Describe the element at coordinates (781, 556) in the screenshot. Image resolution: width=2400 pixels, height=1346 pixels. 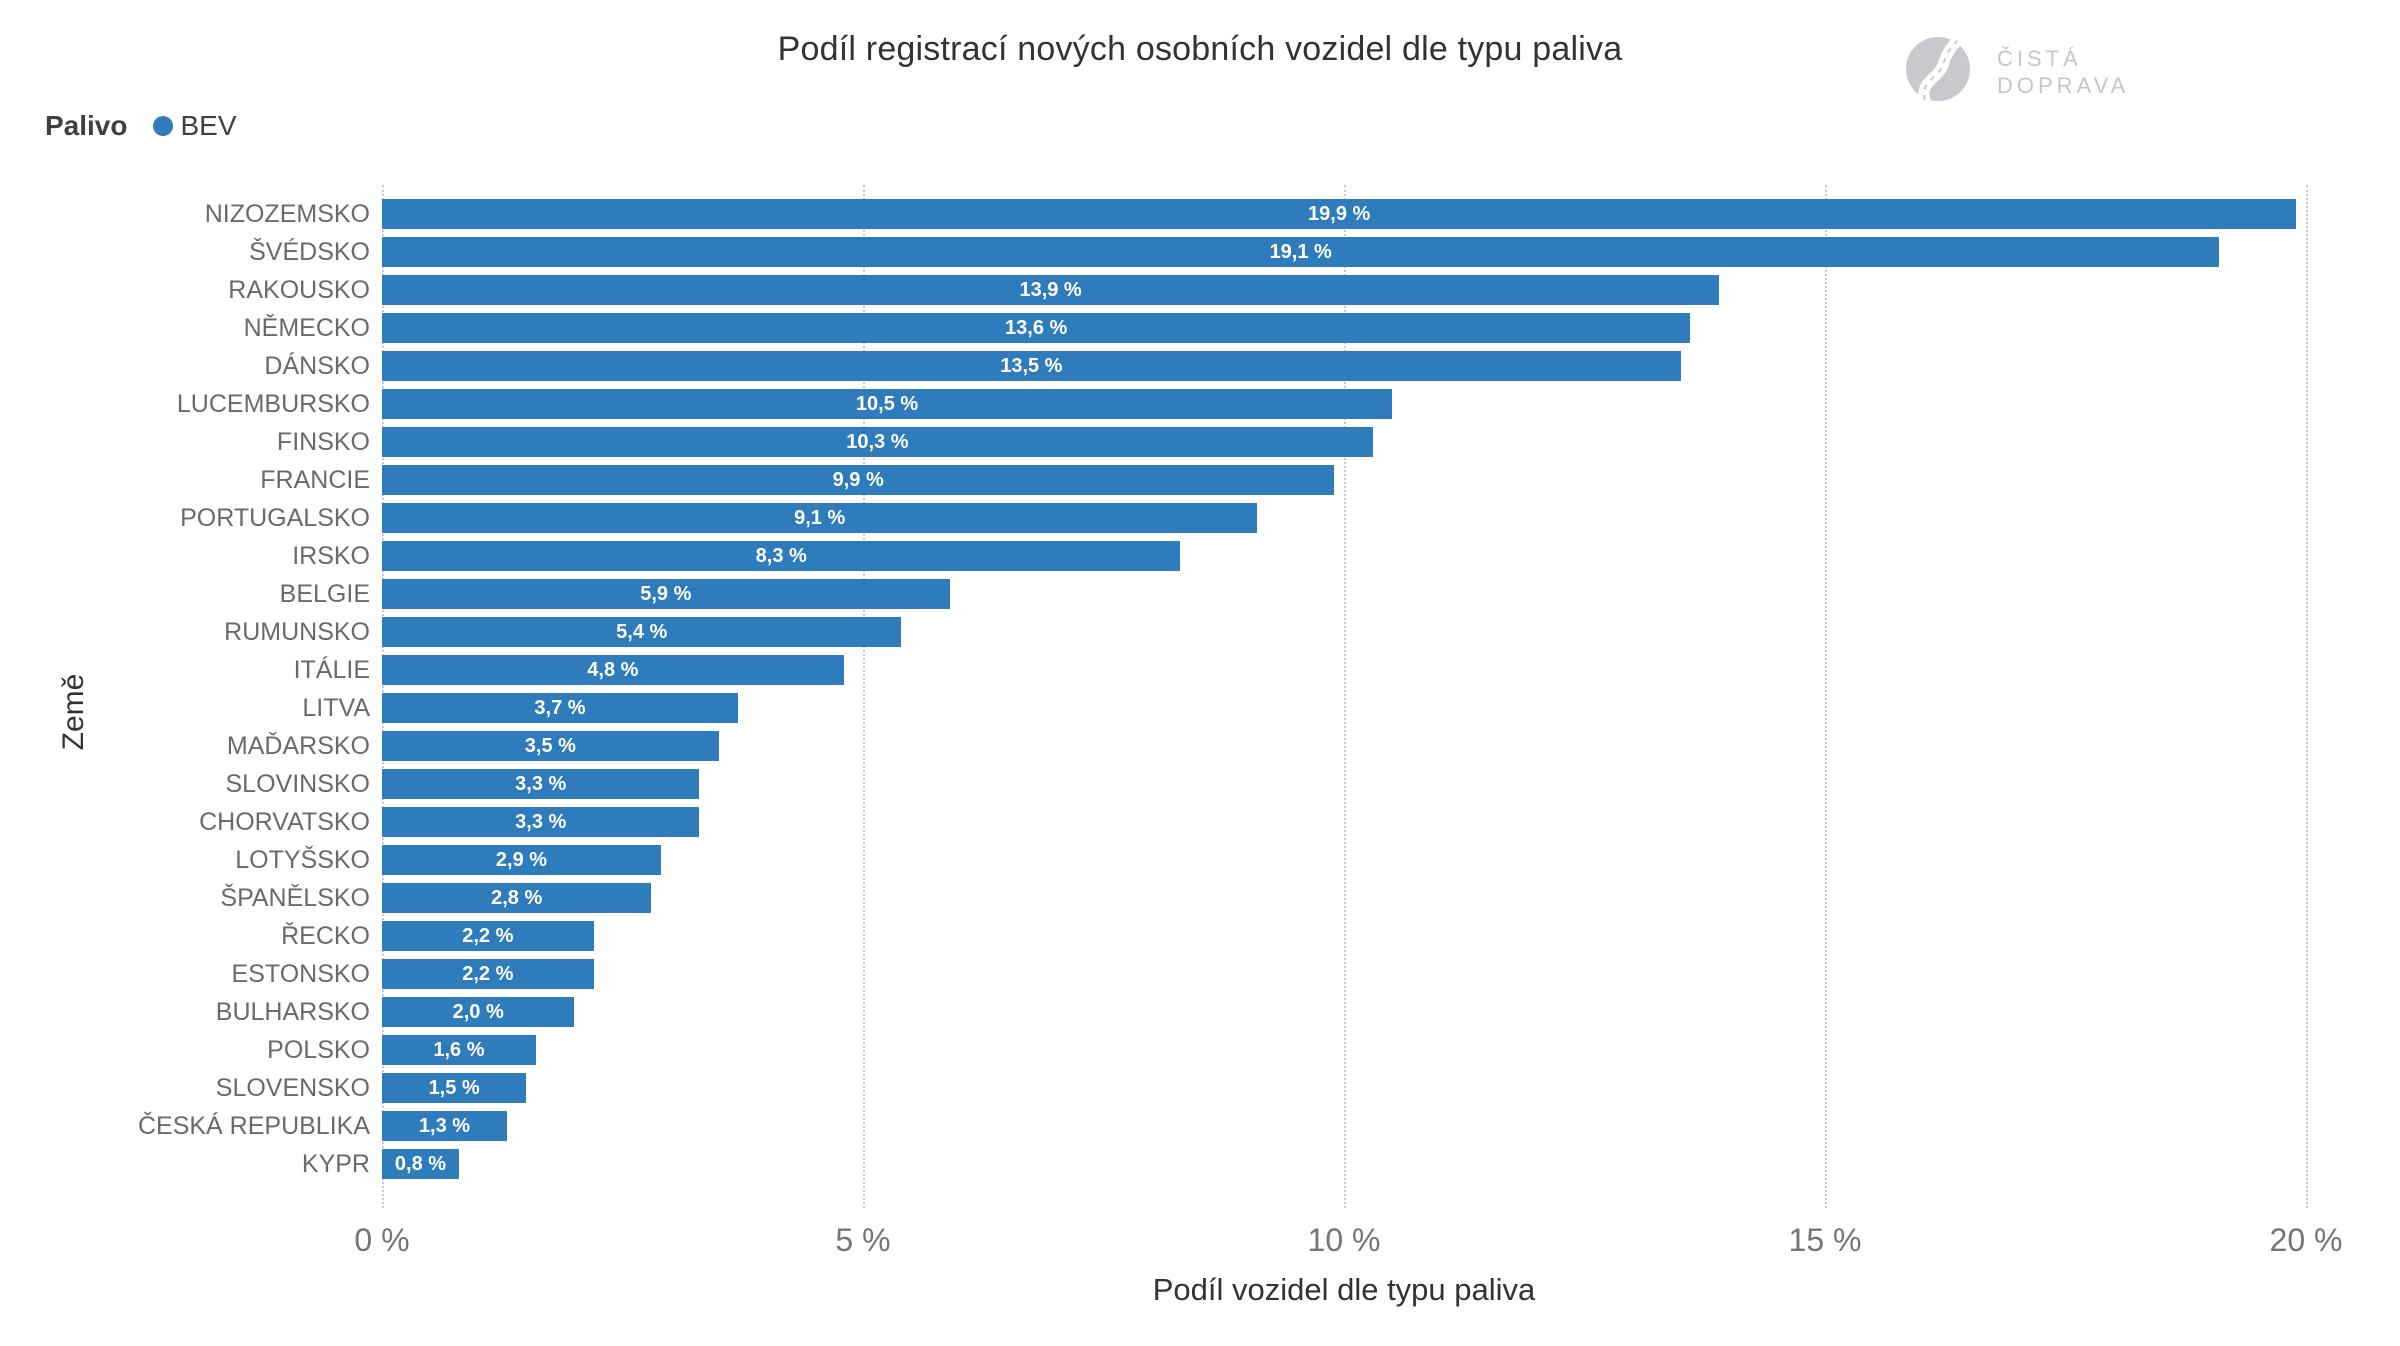
I see `bar: 8,3 %` at that location.